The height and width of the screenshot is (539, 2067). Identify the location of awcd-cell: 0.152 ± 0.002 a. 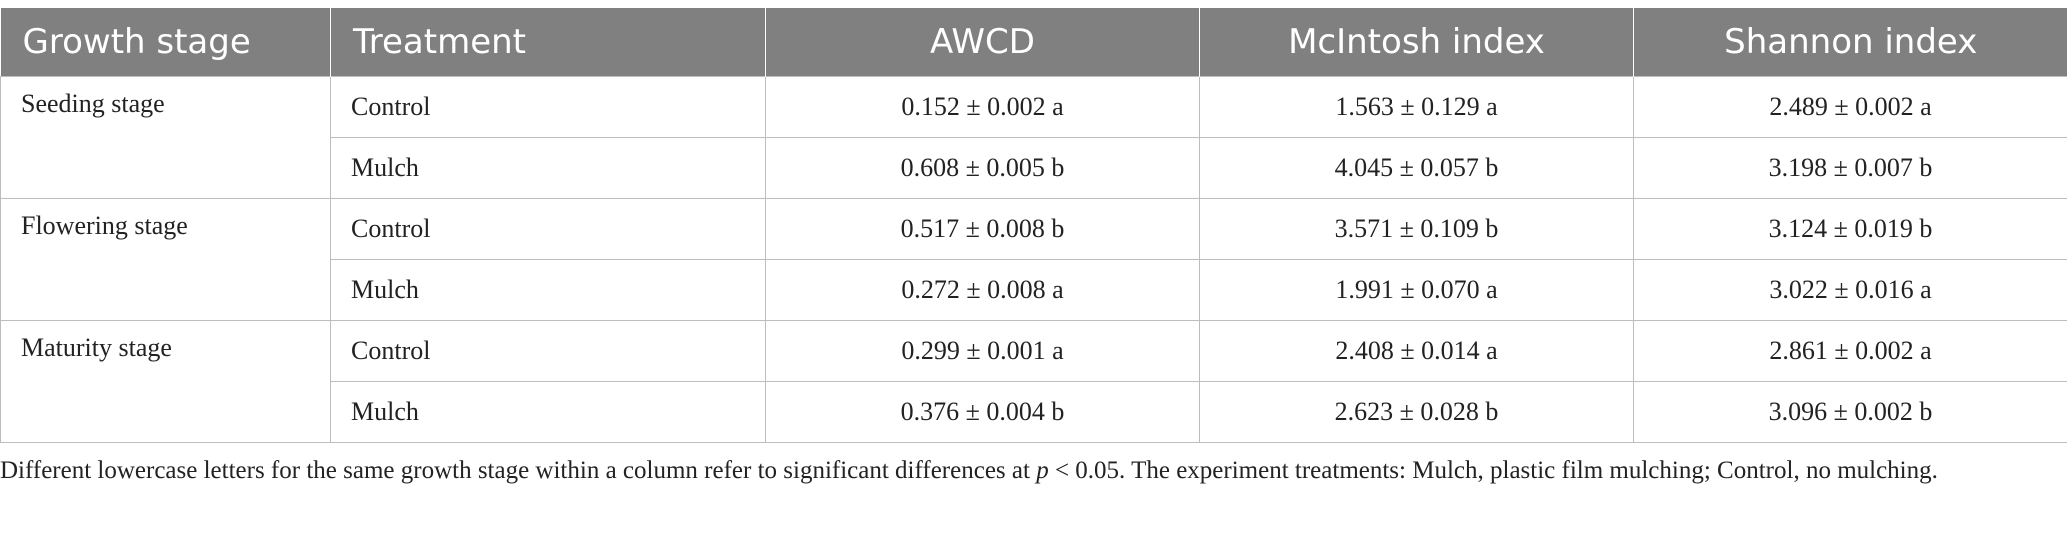
(982, 107).